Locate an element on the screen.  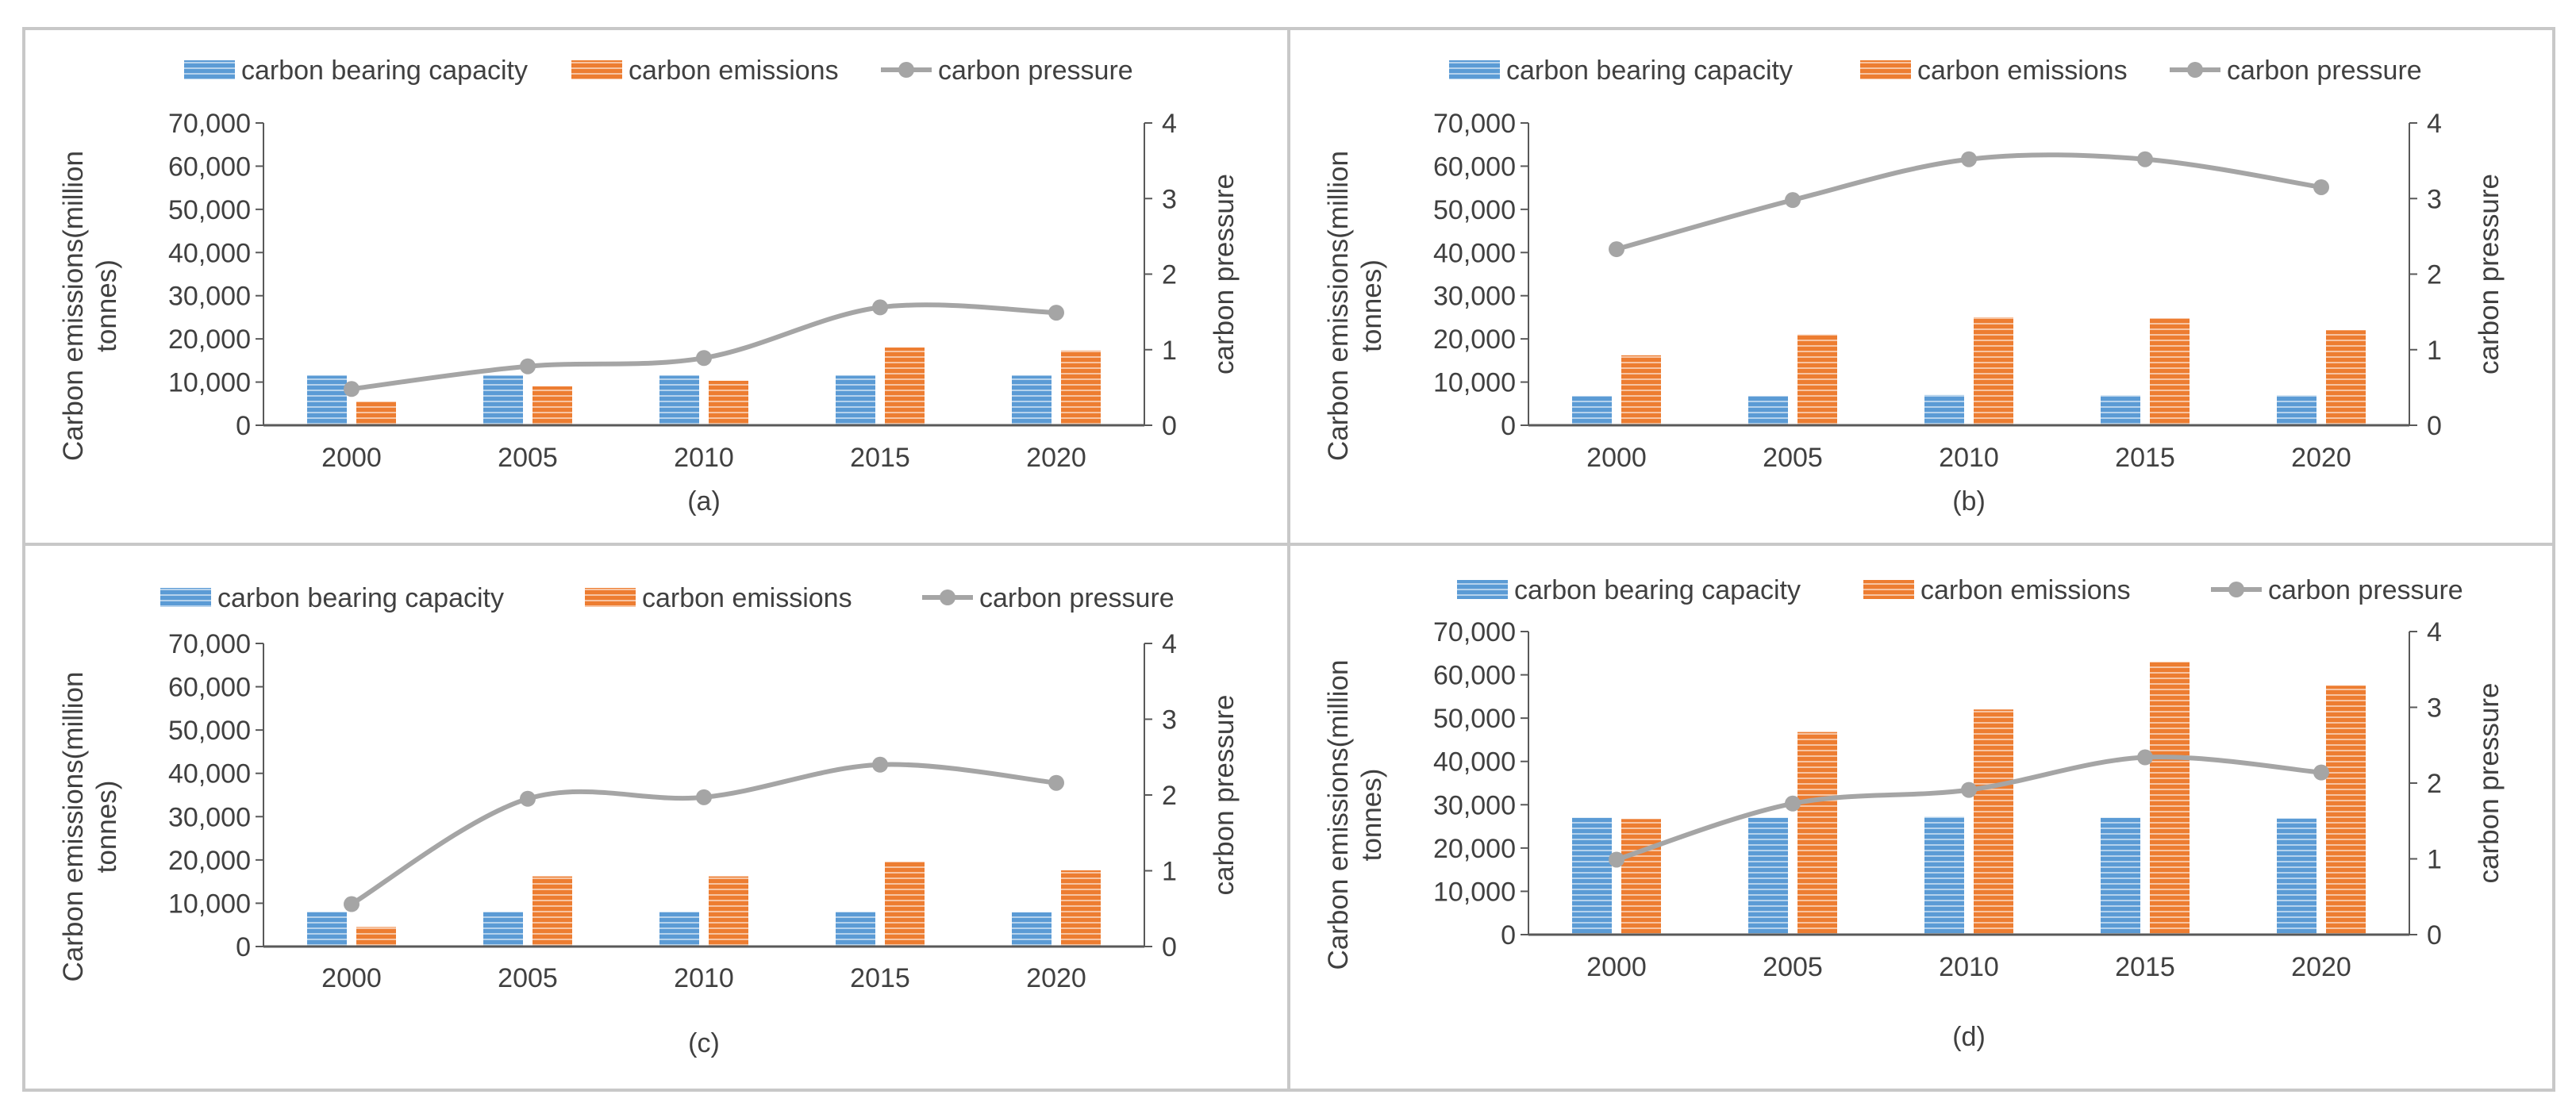
x-tick-label: 2000 is located at coordinates (1616, 967).